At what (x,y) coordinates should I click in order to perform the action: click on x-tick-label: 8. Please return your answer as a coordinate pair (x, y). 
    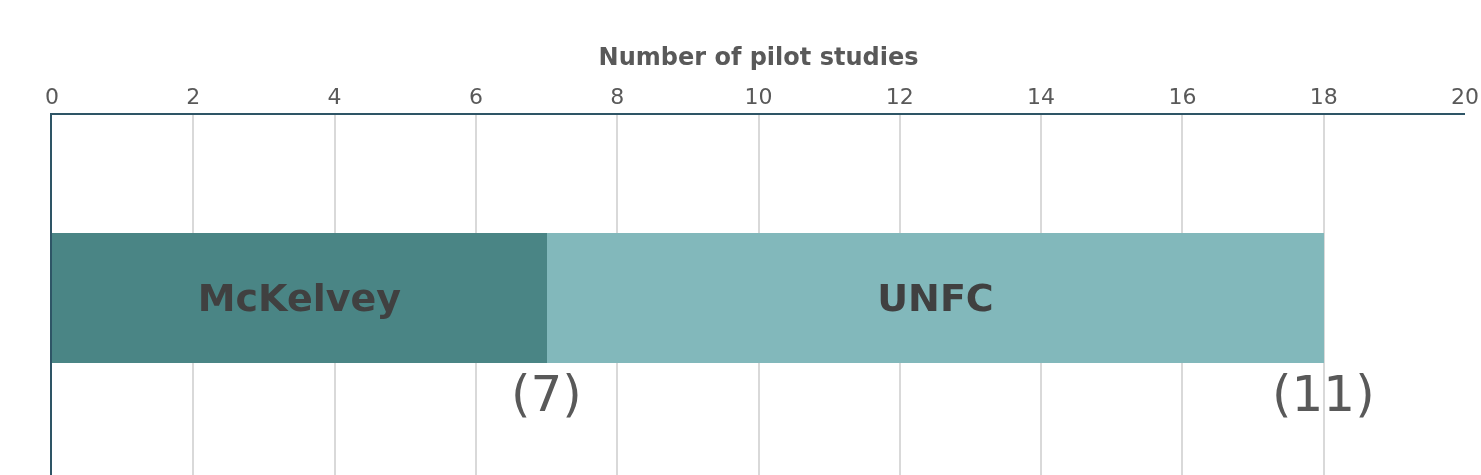
    Looking at the image, I should click on (617, 97).